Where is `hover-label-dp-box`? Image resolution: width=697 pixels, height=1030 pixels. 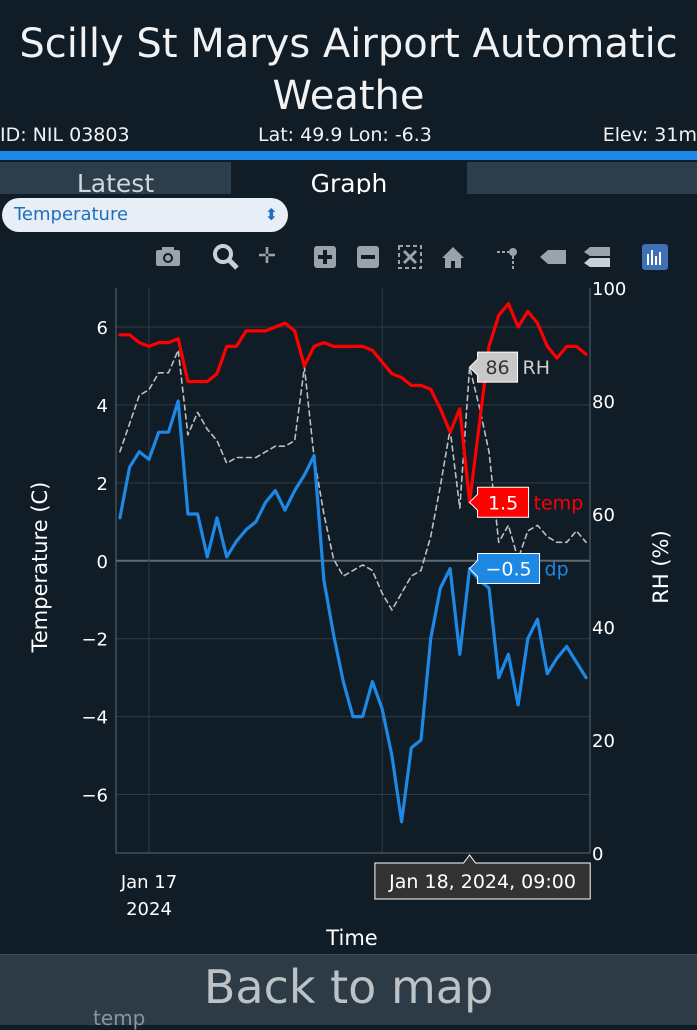
hover-label-dp-box is located at coordinates (504, 569).